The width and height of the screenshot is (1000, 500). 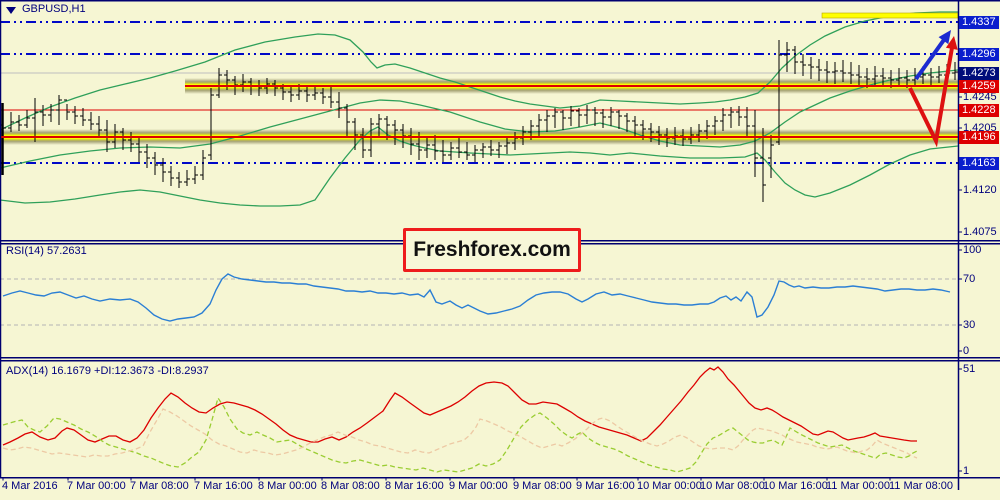 I want to click on rsi-indicator-label: RSI(14) 57.2631, so click(x=46, y=251).